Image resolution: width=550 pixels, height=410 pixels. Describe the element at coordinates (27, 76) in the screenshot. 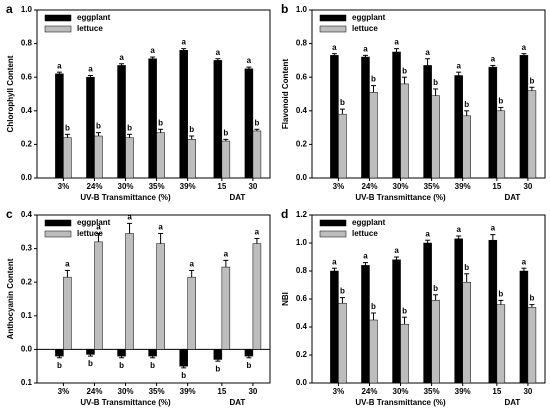

I see `y-tick-label: 0.6` at that location.